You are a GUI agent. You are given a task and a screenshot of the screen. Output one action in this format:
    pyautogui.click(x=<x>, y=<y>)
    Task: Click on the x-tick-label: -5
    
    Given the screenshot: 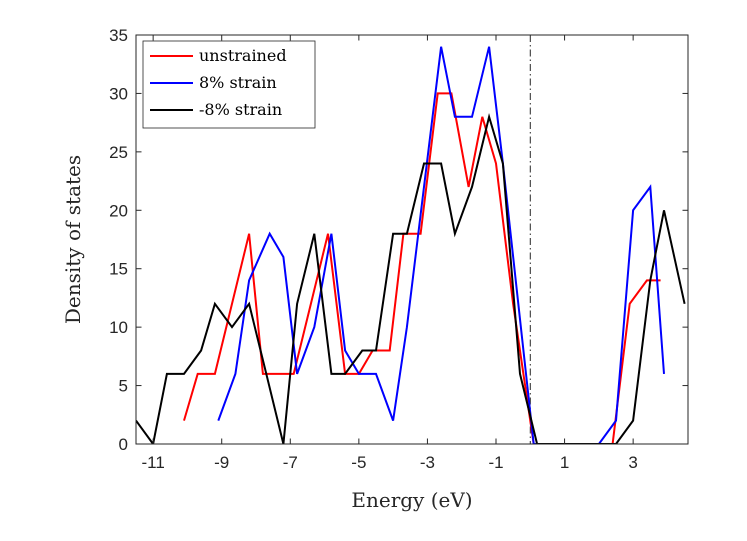 What is the action you would take?
    pyautogui.click(x=358, y=462)
    